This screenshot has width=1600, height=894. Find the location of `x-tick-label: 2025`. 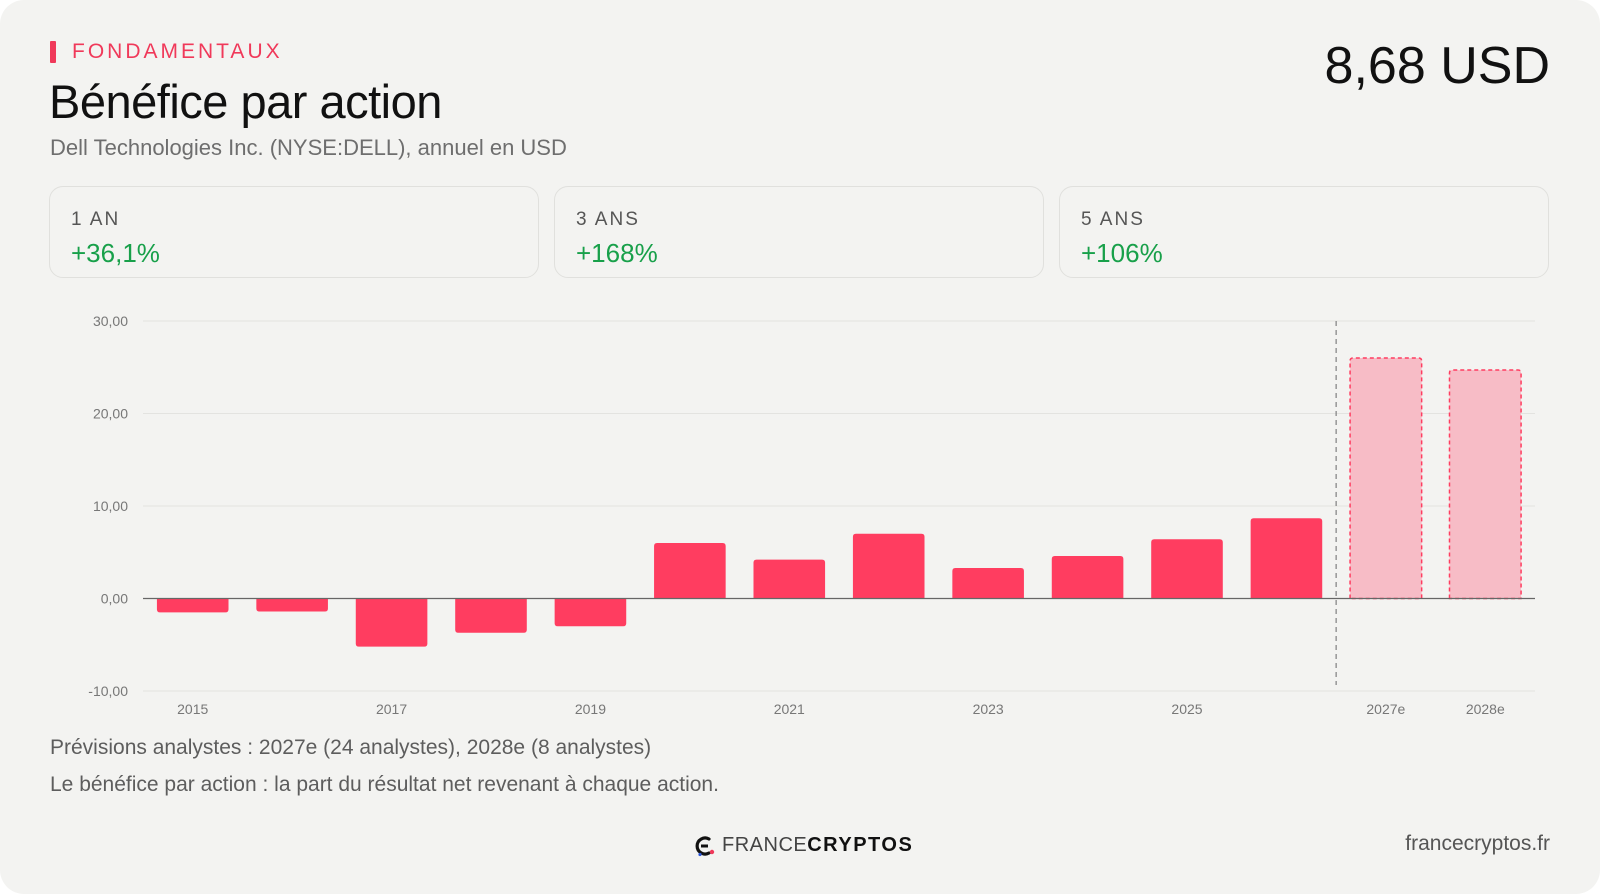

x-tick-label: 2025 is located at coordinates (1186, 709).